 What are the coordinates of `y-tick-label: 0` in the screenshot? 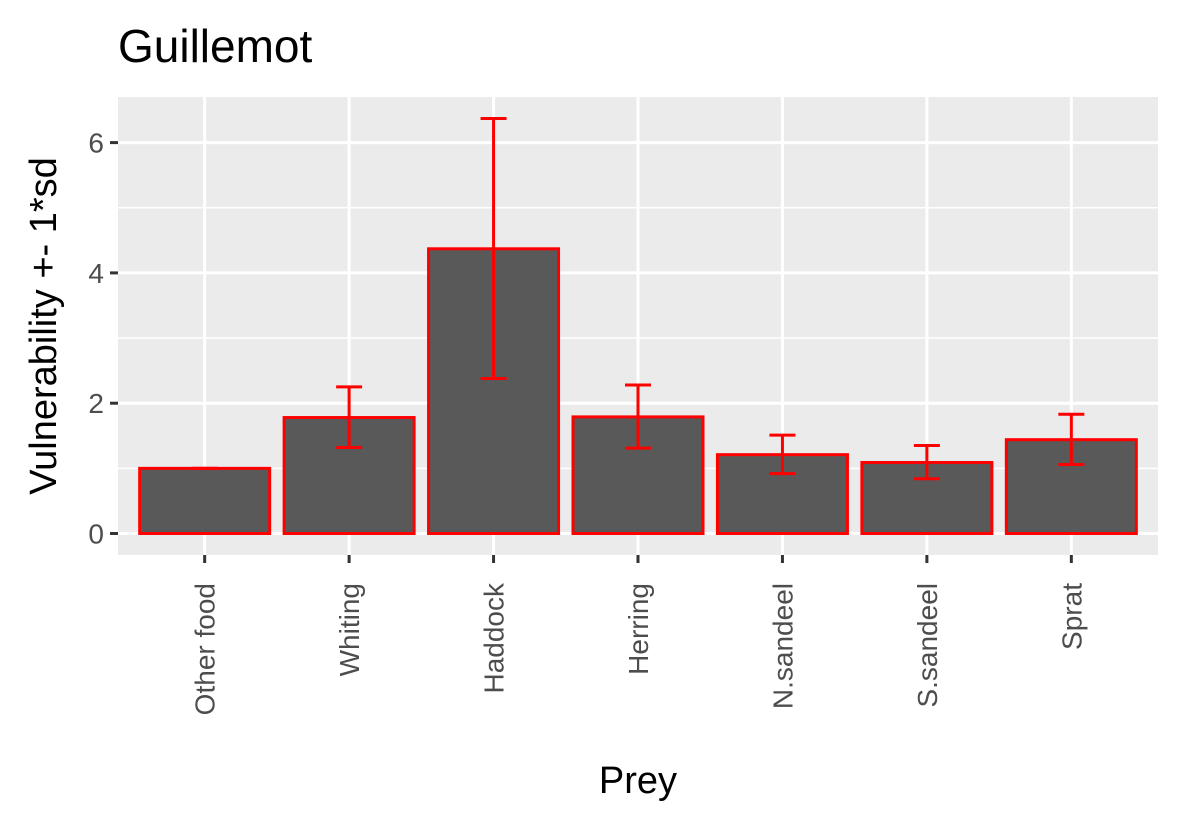 It's located at (96, 534).